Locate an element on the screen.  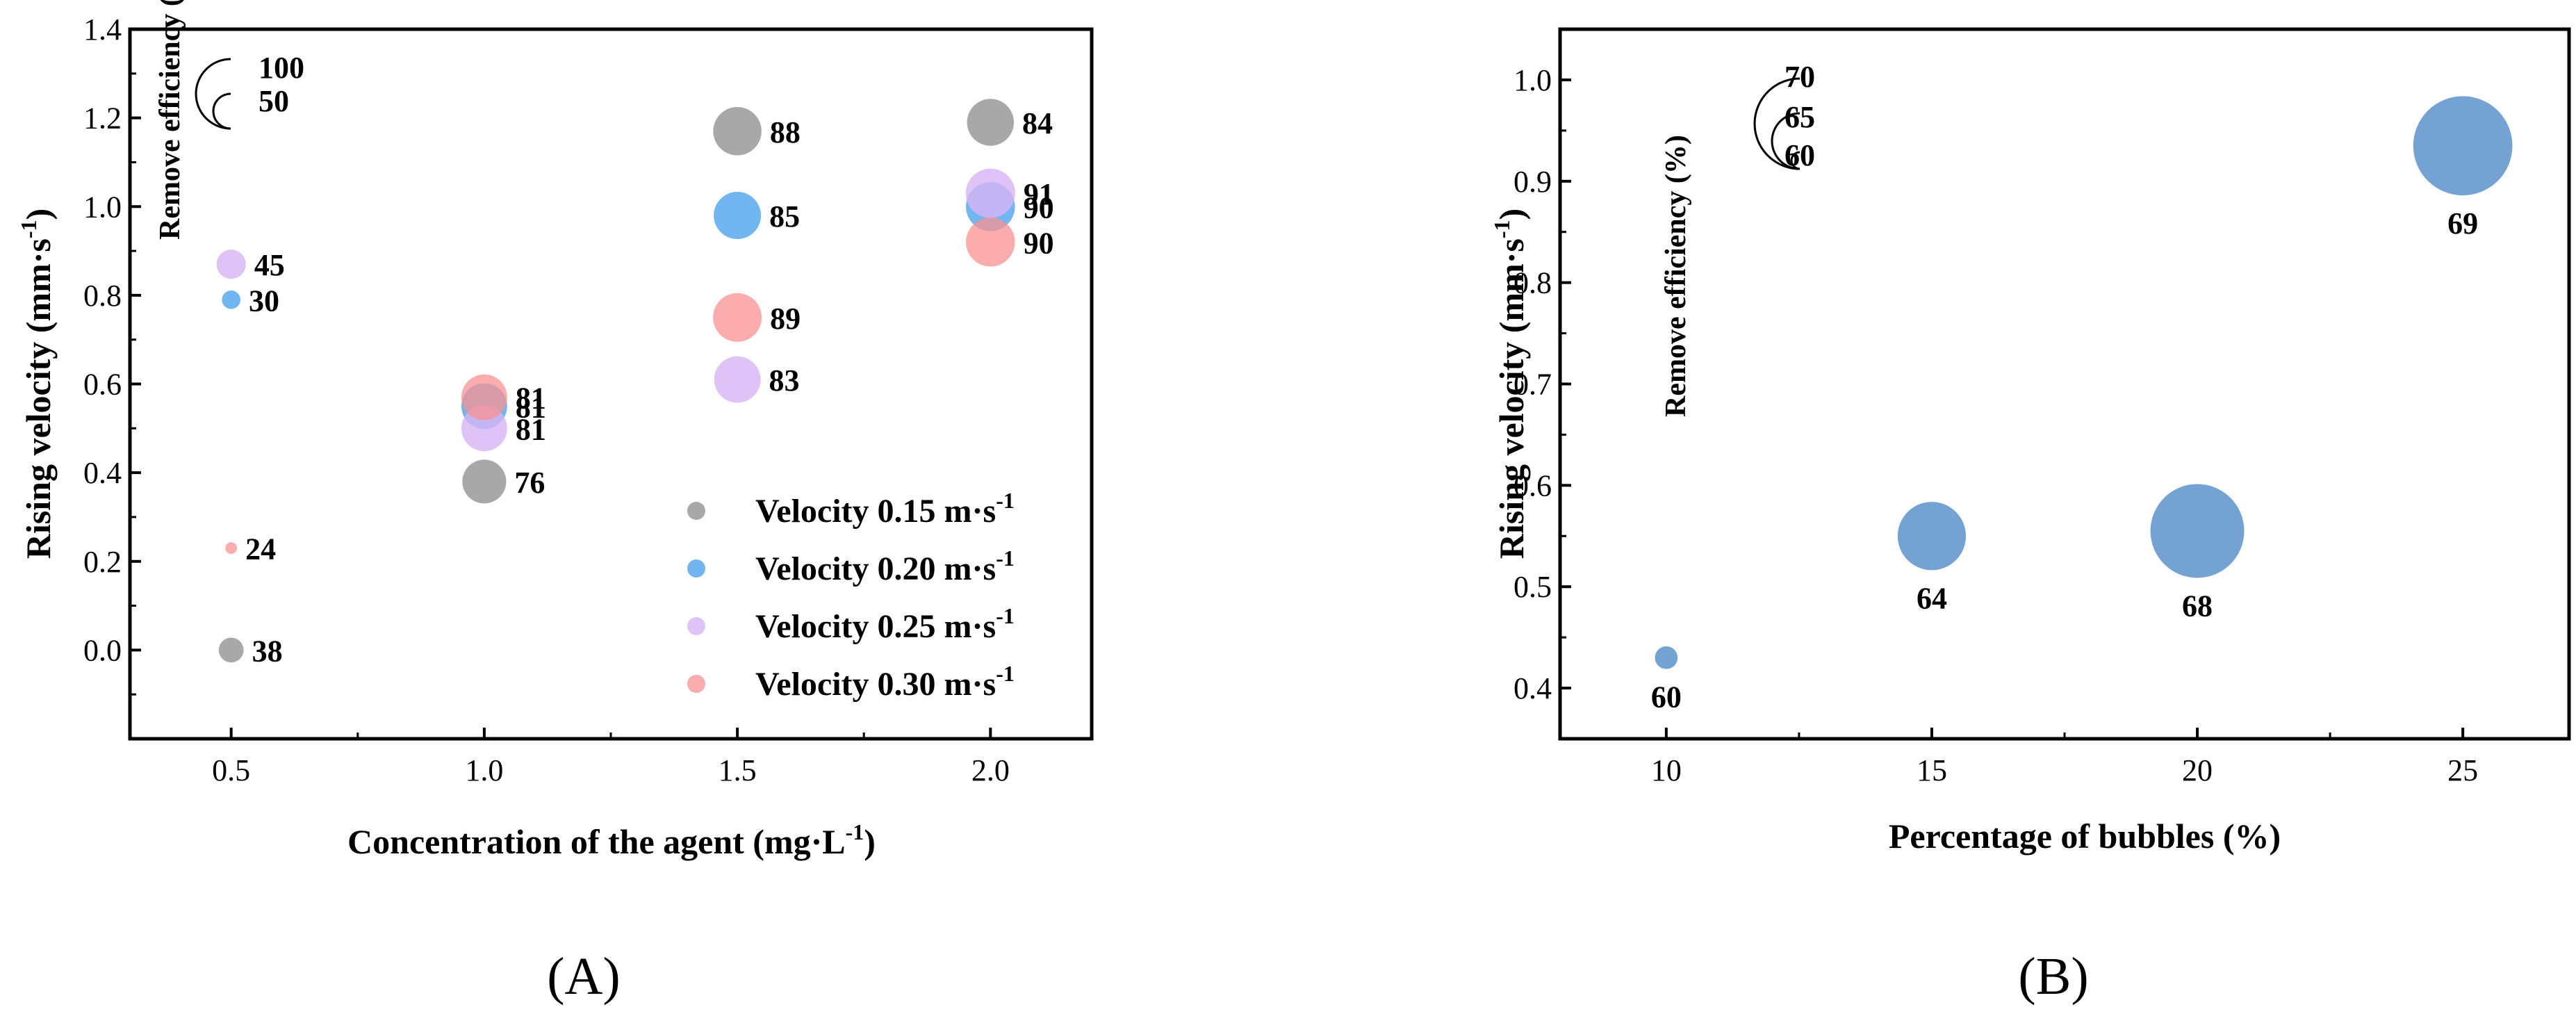
panel-b-size-legend: Remove efficiency (%) 70 65 60 is located at coordinates (1738, 238).